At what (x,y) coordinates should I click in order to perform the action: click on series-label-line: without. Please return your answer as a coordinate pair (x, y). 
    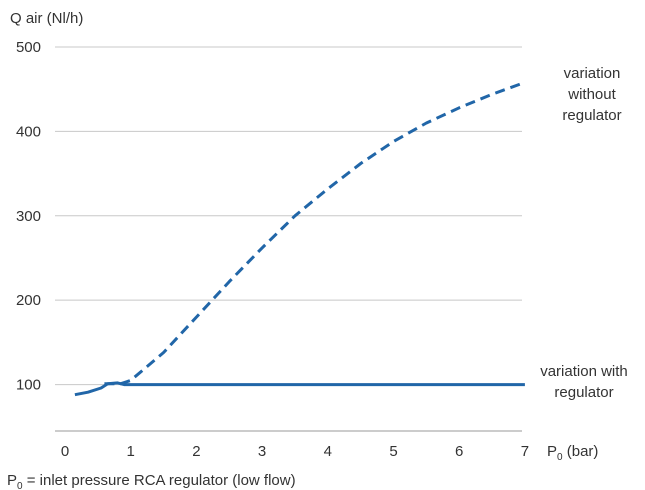
    Looking at the image, I should click on (591, 94).